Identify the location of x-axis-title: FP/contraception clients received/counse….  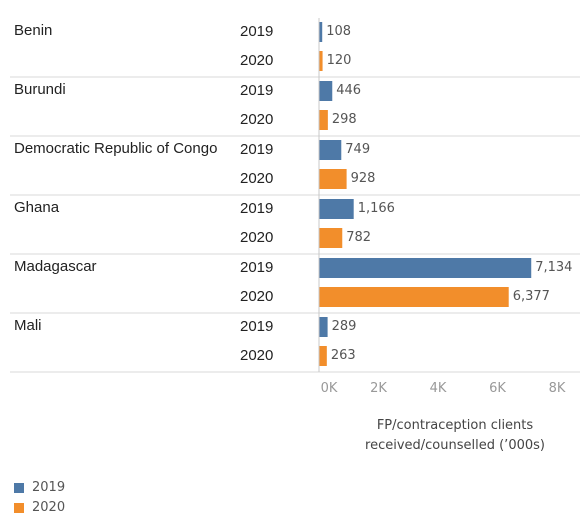
(455, 435).